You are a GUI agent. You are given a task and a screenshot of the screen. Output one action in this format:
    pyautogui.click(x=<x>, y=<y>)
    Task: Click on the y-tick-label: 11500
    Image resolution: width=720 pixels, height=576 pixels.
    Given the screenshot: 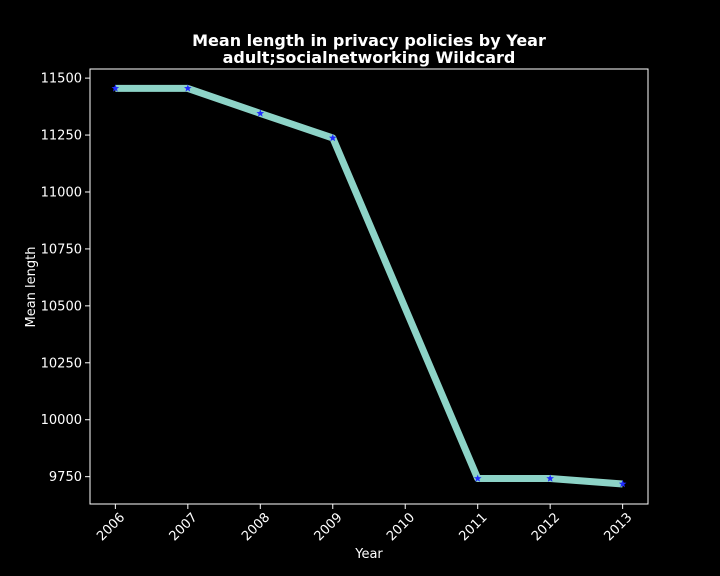 What is the action you would take?
    pyautogui.click(x=61, y=79)
    